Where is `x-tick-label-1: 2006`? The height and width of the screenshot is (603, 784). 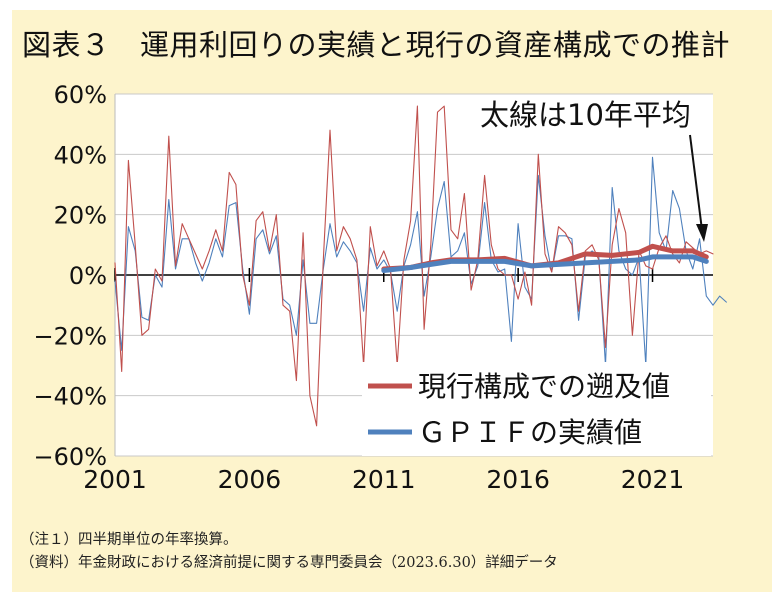
x-tick-label-1: 2006 is located at coordinates (250, 479).